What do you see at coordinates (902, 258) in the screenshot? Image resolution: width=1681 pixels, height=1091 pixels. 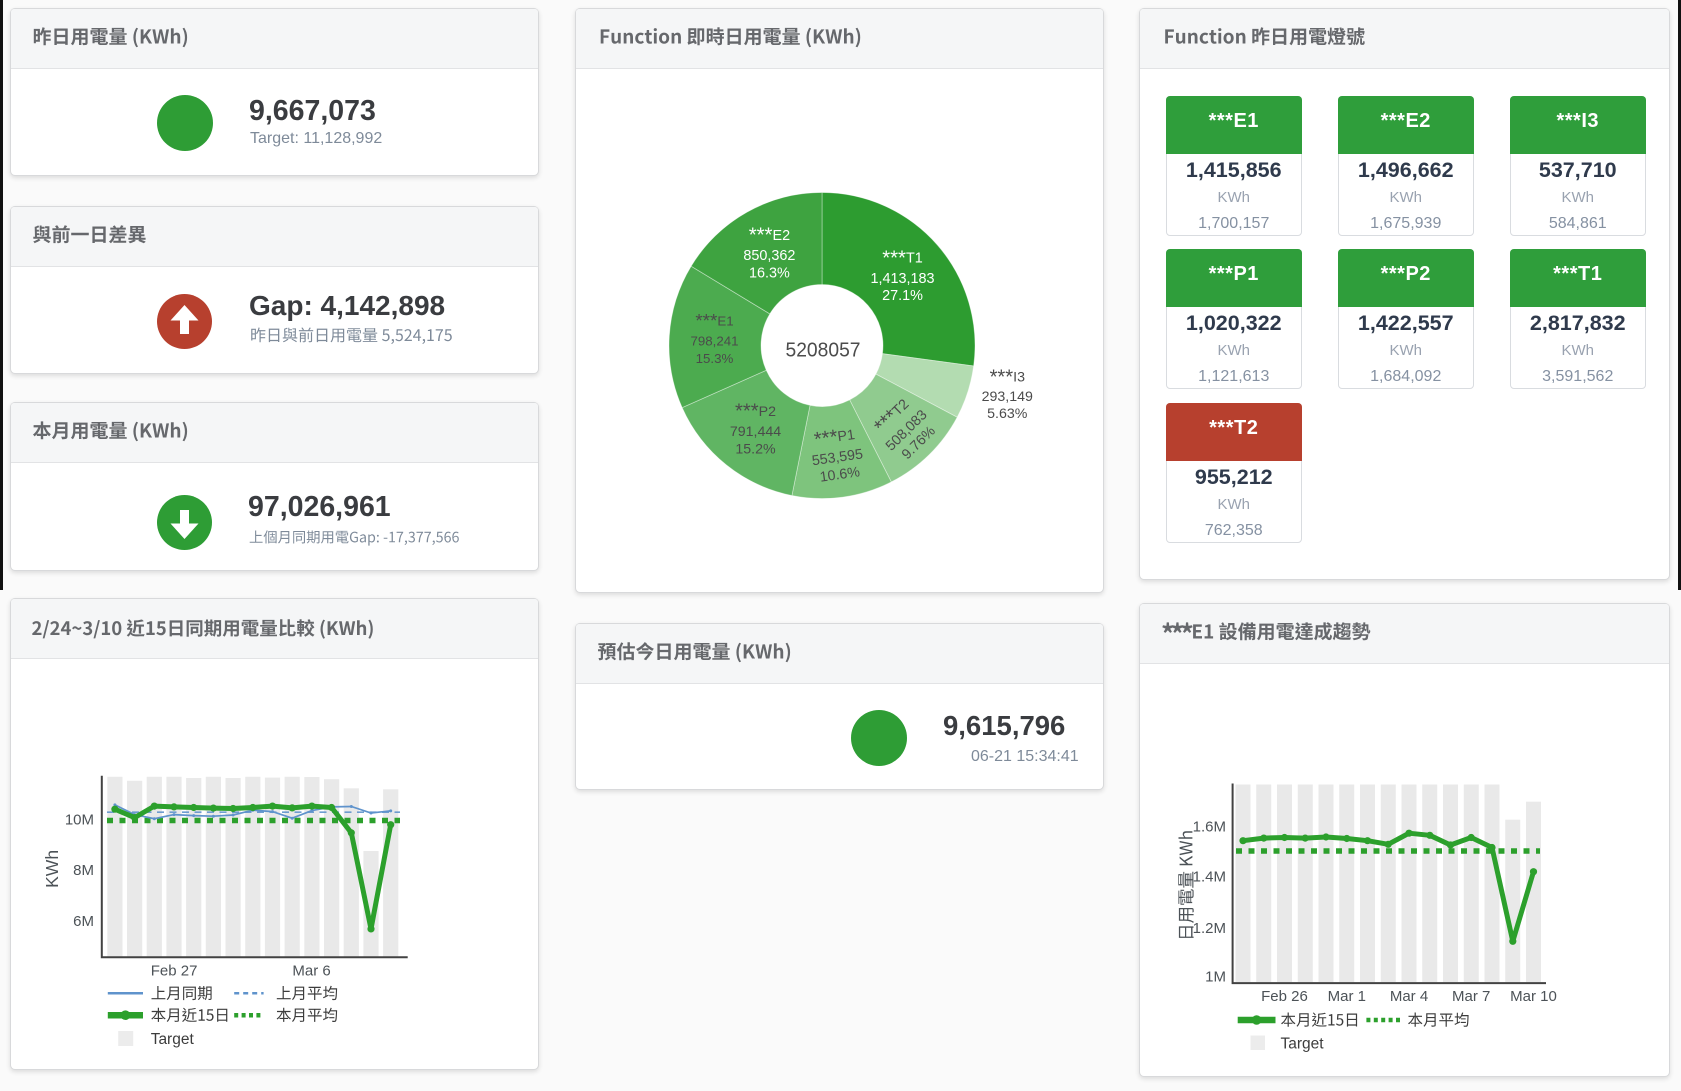 I see `svg-text: ***T1` at bounding box center [902, 258].